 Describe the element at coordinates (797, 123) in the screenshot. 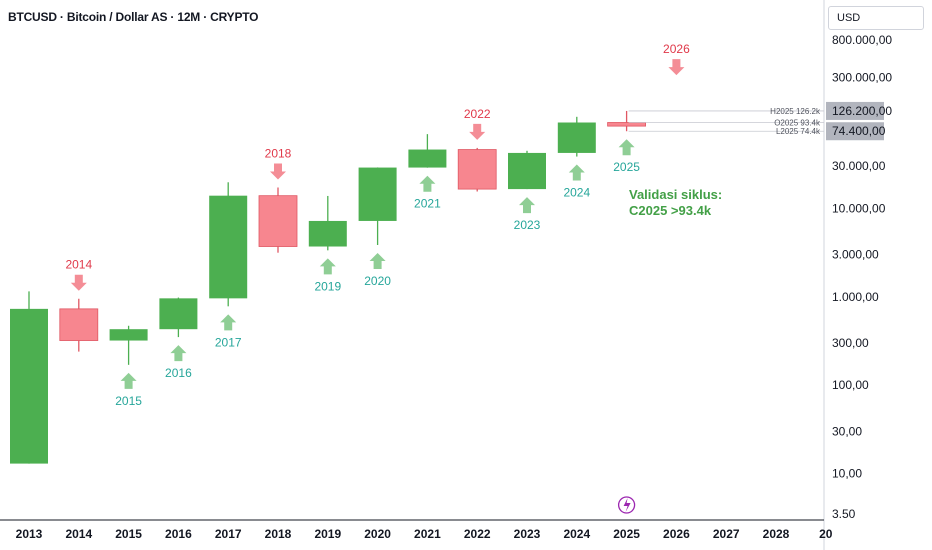

I see `ohlc-label: O2025 93.4k` at that location.